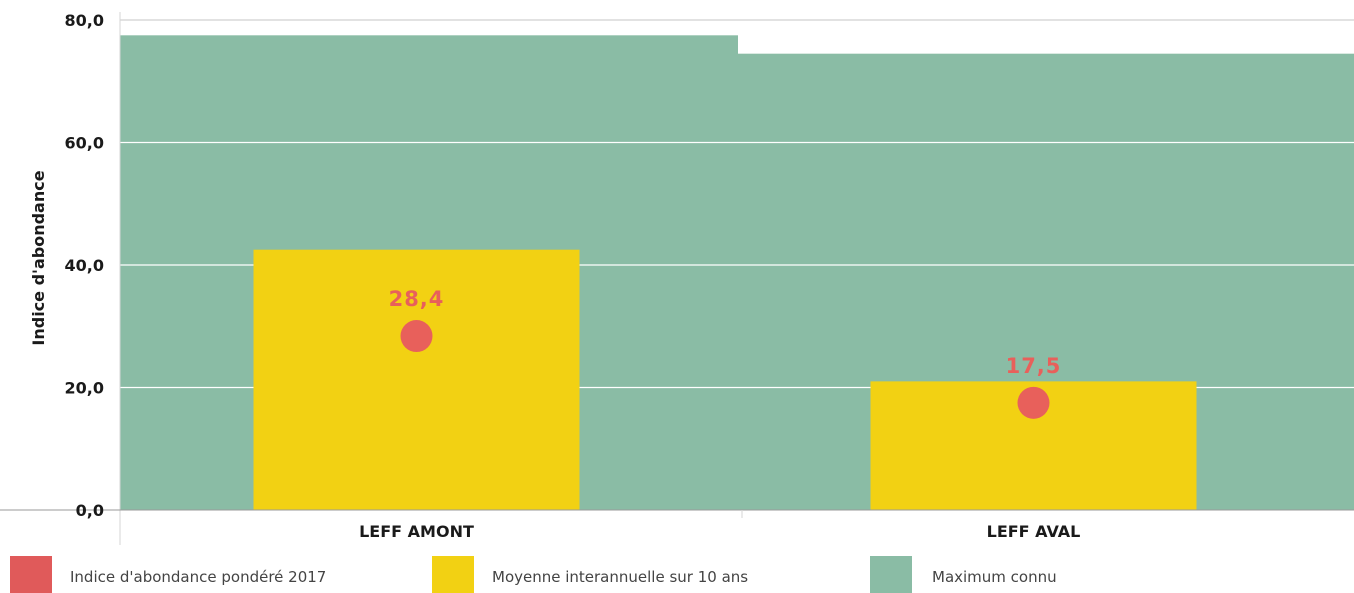 The height and width of the screenshot is (593, 1354). Describe the element at coordinates (417, 299) in the screenshot. I see `data-label-indice: 28,4` at that location.